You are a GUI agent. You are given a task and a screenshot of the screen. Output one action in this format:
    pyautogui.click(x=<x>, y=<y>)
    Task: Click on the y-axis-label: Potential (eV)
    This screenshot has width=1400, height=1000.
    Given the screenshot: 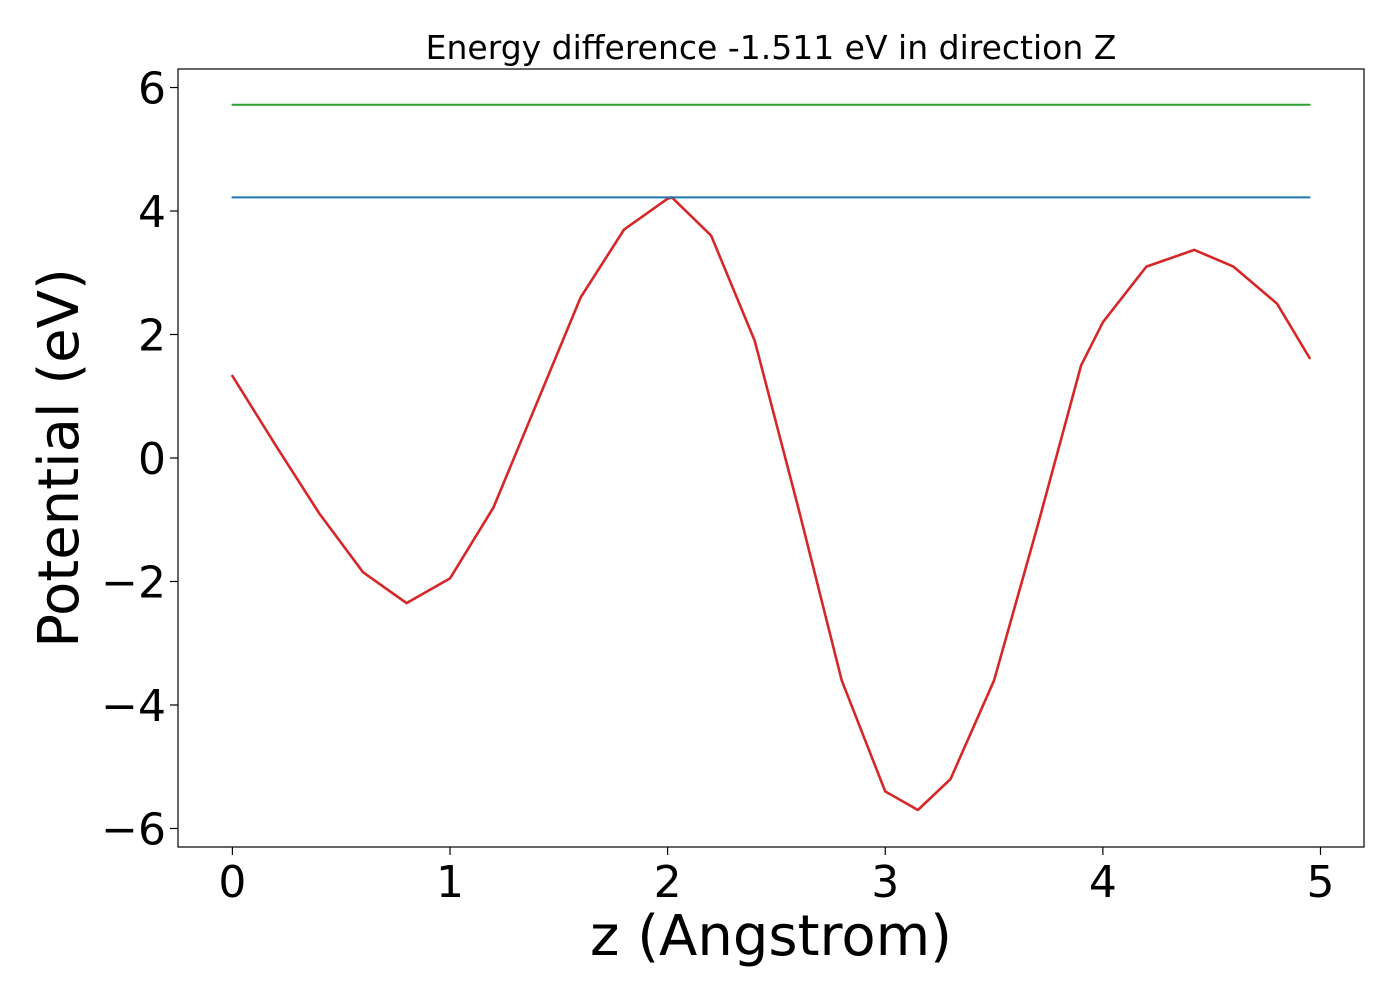 What is the action you would take?
    pyautogui.click(x=59, y=458)
    